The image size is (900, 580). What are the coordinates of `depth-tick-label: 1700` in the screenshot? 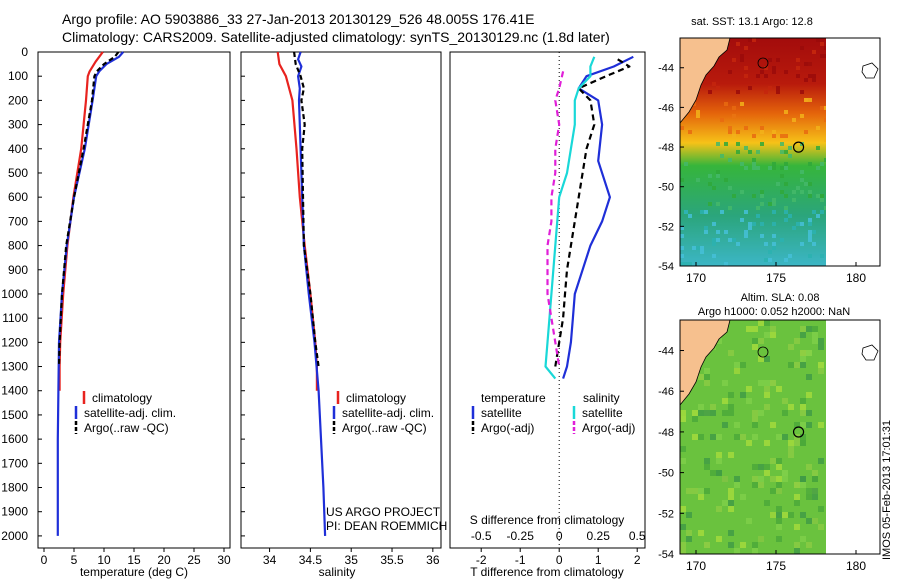 It's located at (14, 463).